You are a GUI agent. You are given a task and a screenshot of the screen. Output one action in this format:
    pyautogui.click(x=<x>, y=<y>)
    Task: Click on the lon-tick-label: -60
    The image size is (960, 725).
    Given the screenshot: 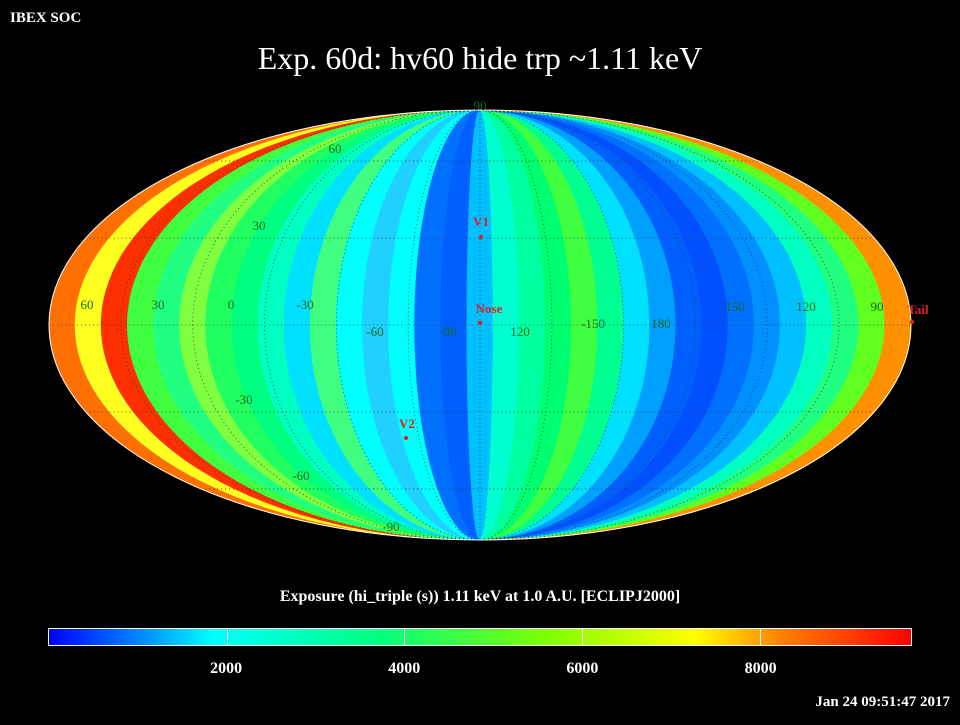 What is the action you would take?
    pyautogui.click(x=374, y=331)
    